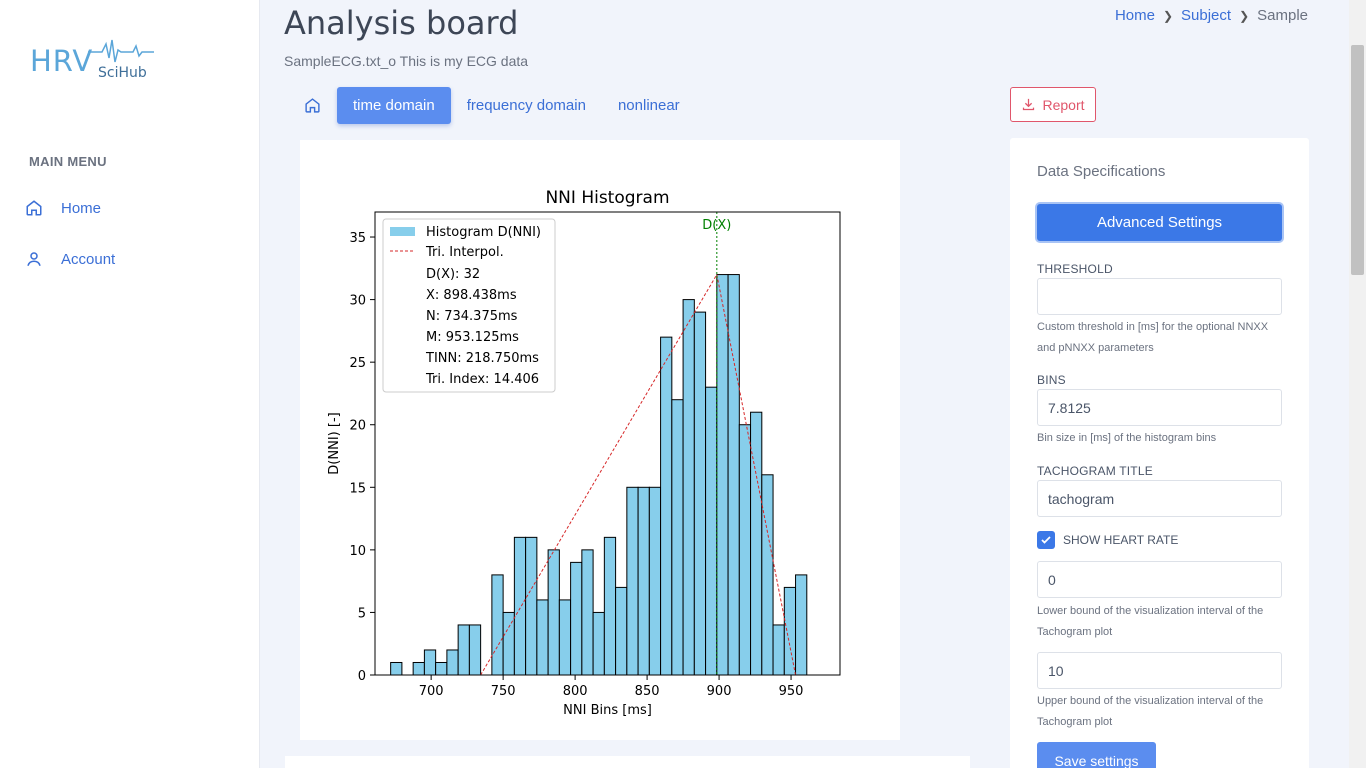 This screenshot has width=1366, height=768. What do you see at coordinates (362, 676) in the screenshot?
I see `y-tick-label: 0` at bounding box center [362, 676].